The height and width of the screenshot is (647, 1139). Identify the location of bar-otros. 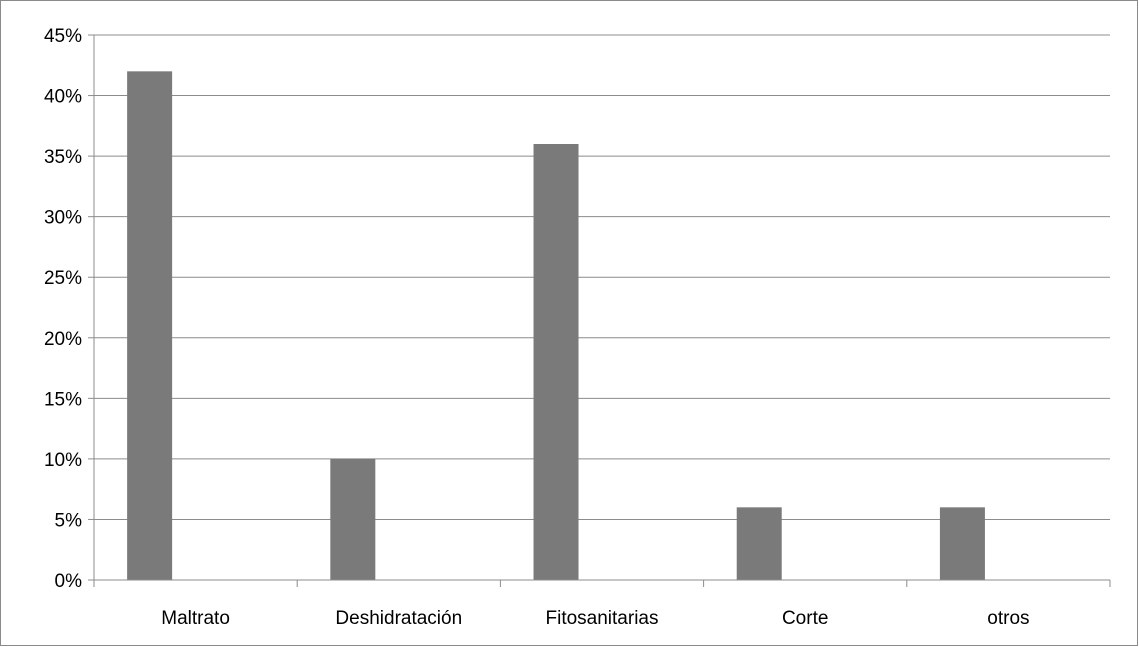
(962, 543).